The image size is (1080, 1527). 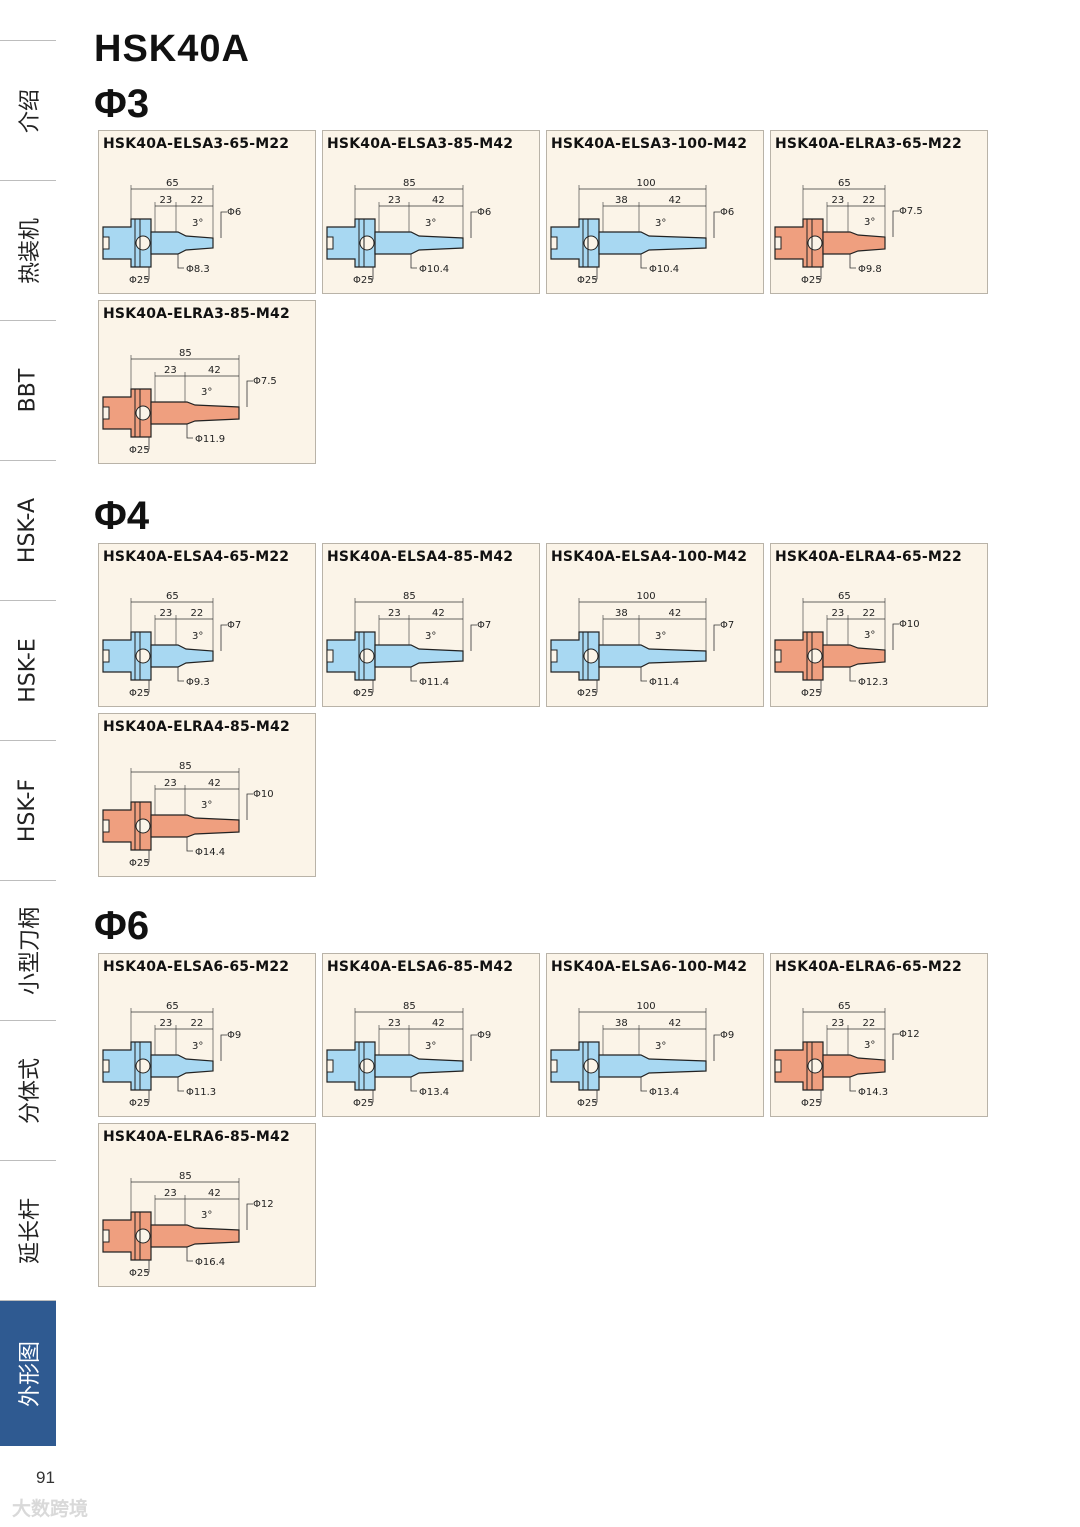 What do you see at coordinates (868, 557) in the screenshot?
I see `drawing-part-number: HSK40A-ELRA4-65-M22` at bounding box center [868, 557].